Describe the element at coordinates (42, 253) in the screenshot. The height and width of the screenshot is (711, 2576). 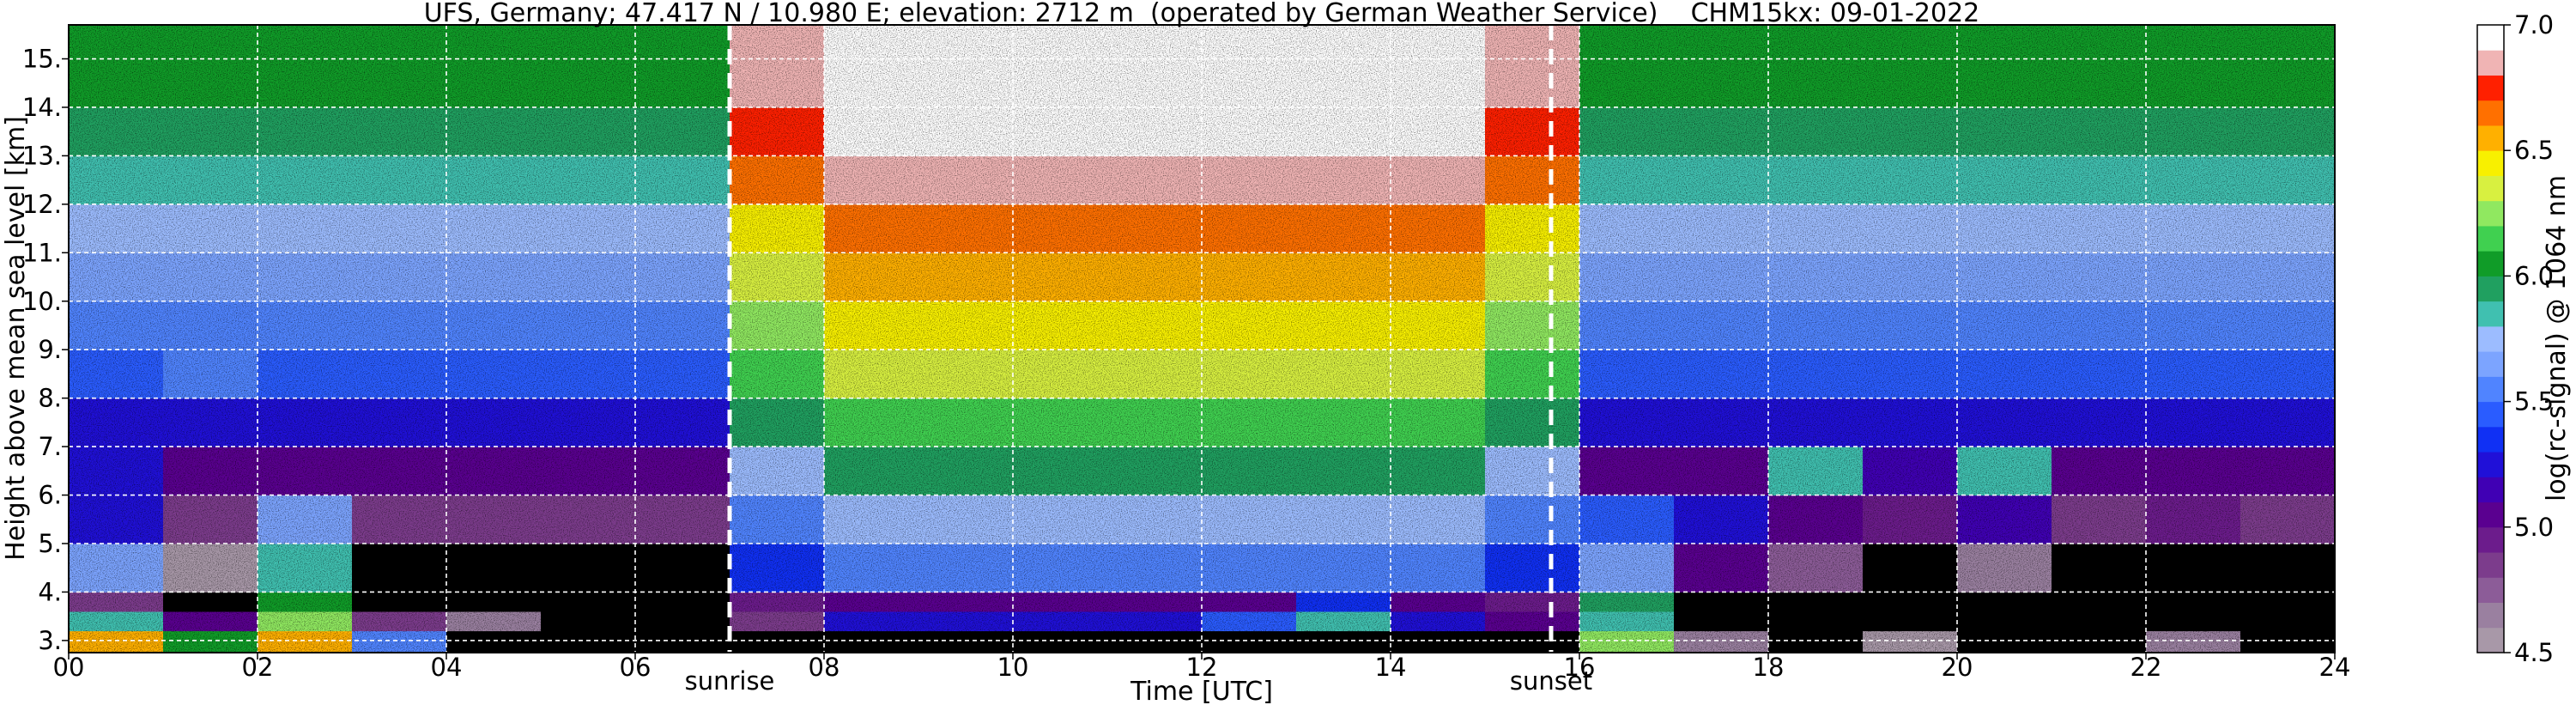
I see `y-tick-label: 11.` at that location.